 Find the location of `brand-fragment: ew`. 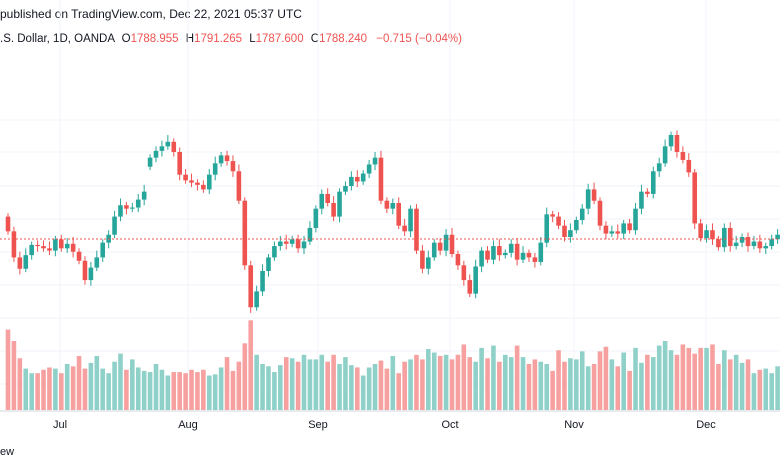

brand-fragment: ew is located at coordinates (7, 452).